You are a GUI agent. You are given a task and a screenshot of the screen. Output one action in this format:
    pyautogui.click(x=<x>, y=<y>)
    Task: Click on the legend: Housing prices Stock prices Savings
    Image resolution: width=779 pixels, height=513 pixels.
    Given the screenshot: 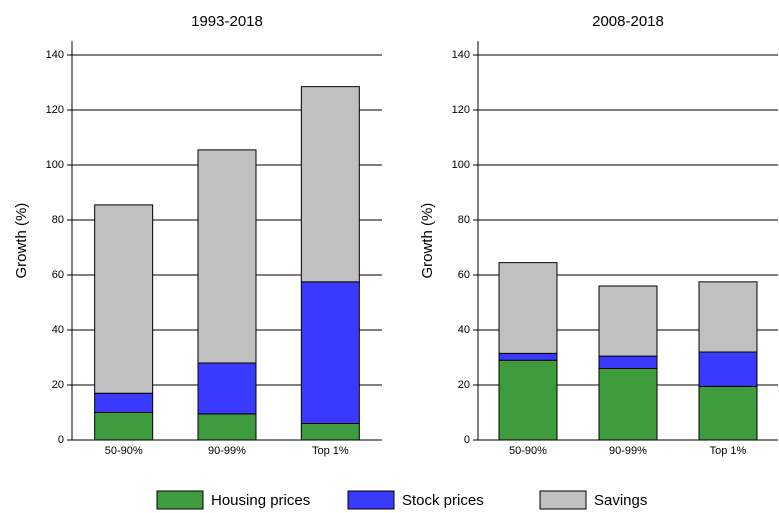 What is the action you would take?
    pyautogui.click(x=401, y=500)
    